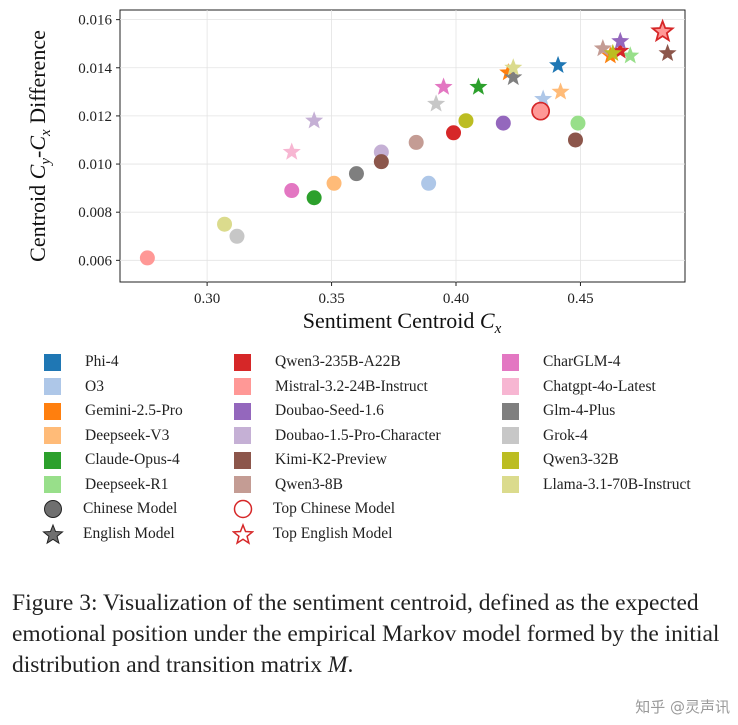 Image resolution: width=738 pixels, height=725 pixels. Describe the element at coordinates (579, 410) in the screenshot. I see `legend-label: Glm-4-Plus` at that location.